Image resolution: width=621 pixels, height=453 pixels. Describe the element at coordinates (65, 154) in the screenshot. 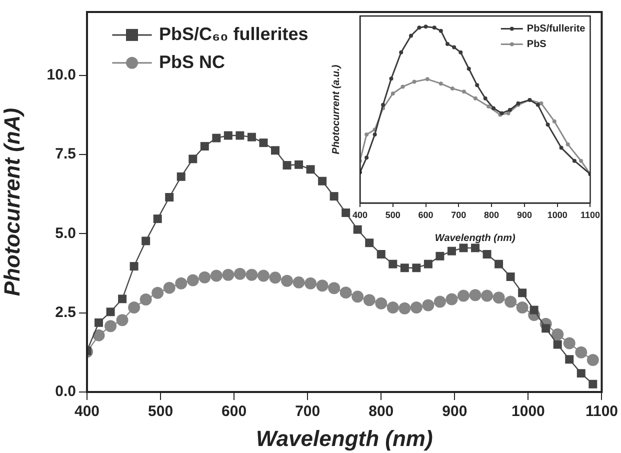

I see `y-tick-label: 7.5` at that location.